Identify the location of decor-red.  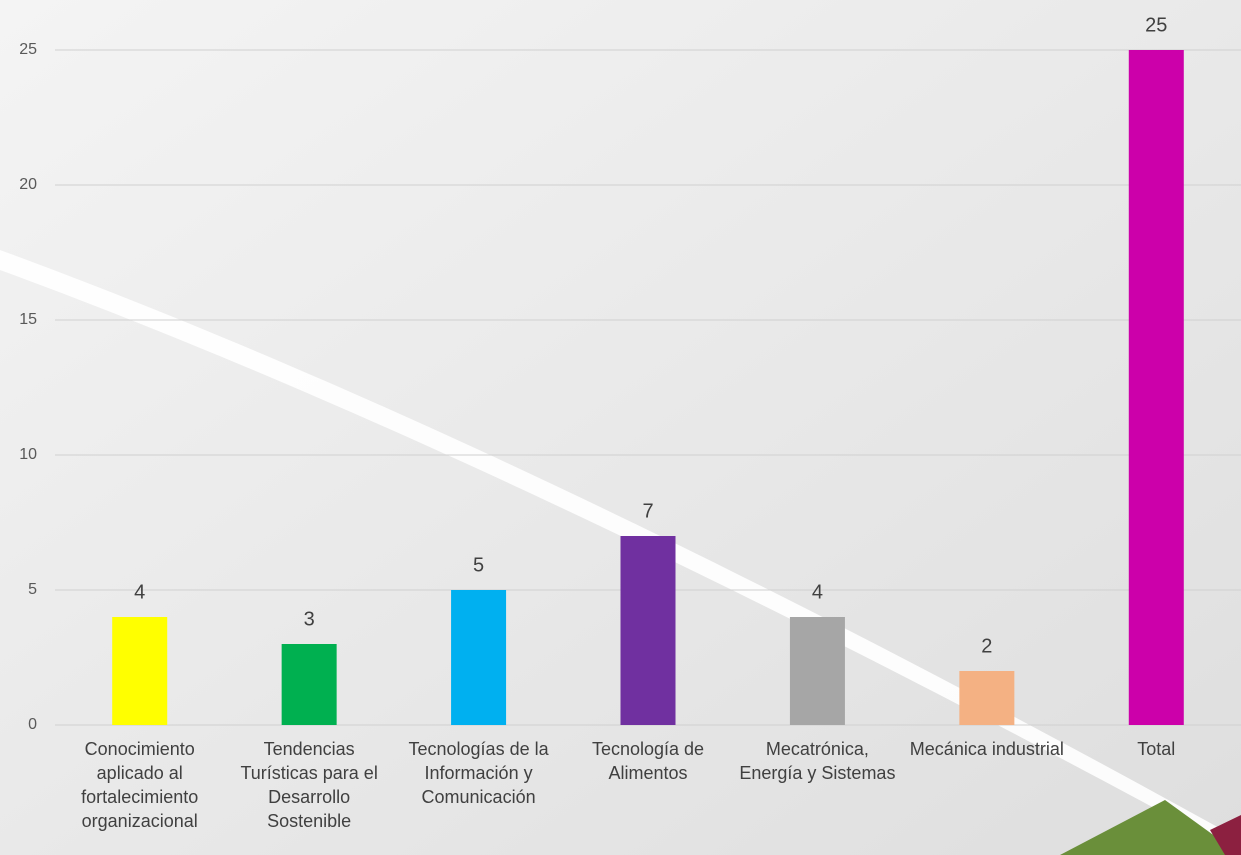
(1225, 835).